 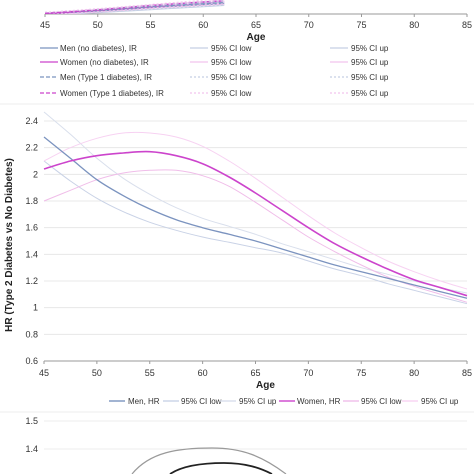 I want to click on top-x-tick-label: 75, so click(x=361, y=25).